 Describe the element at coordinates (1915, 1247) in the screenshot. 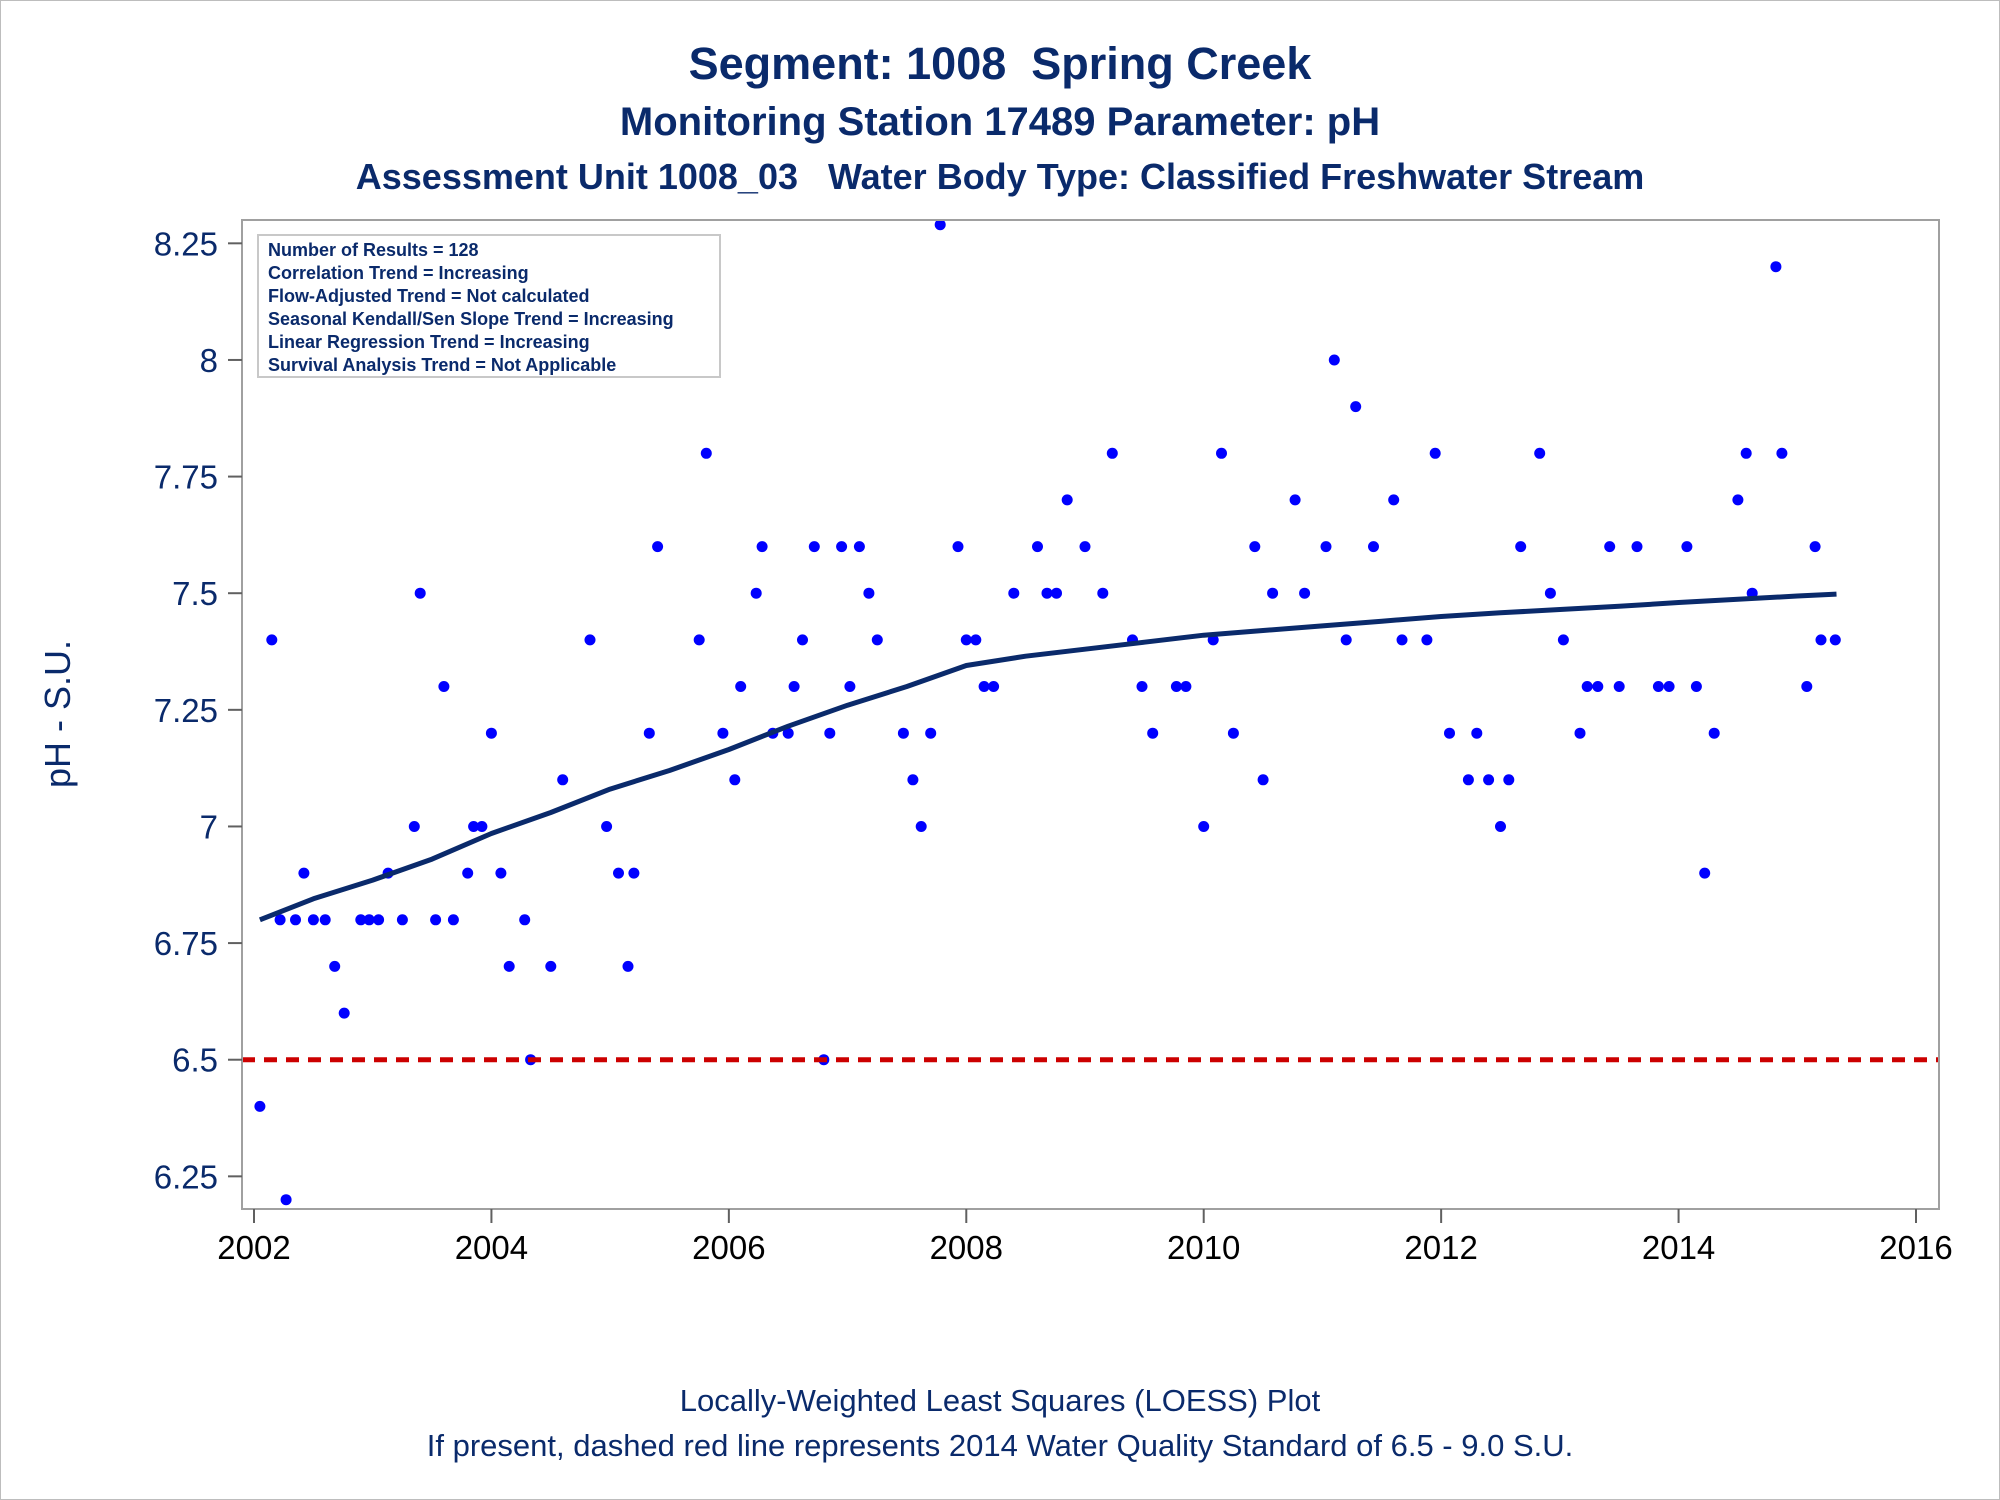

I see `x-tick-label: 2016` at that location.